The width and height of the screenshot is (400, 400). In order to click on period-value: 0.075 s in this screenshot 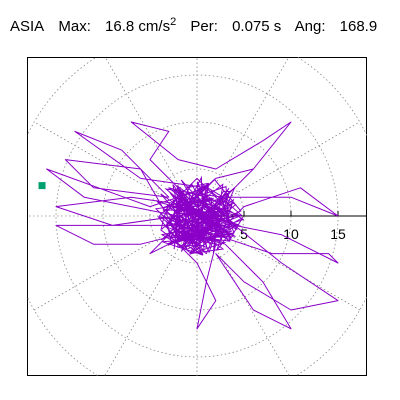, I will do `click(257, 26)`.